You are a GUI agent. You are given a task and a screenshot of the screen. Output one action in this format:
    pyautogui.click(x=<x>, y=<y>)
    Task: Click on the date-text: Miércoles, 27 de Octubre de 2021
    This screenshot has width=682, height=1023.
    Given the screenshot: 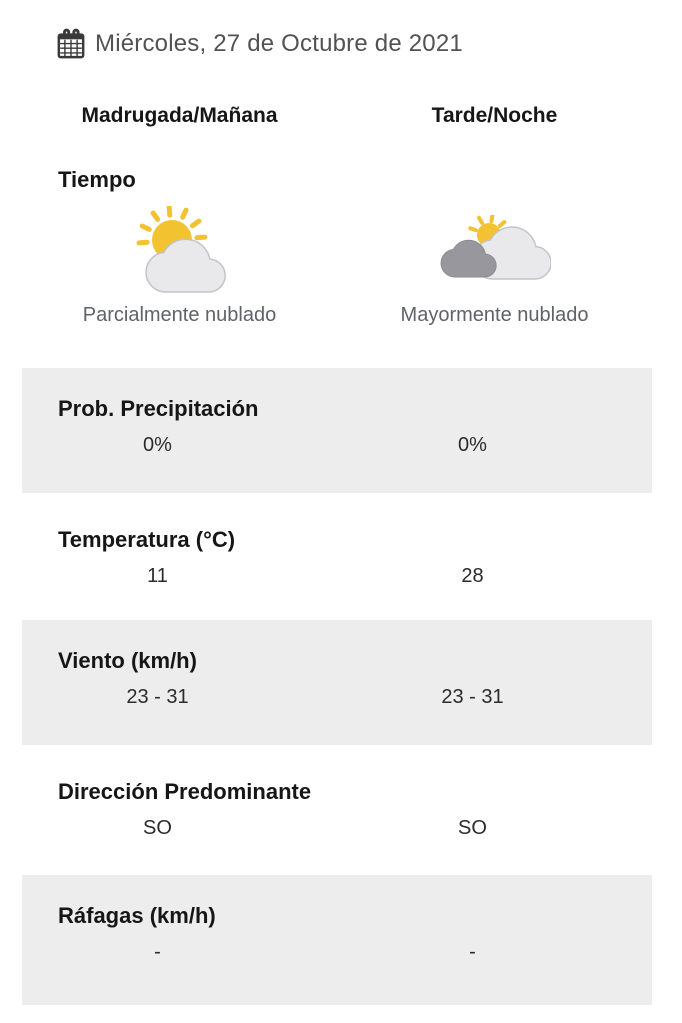 What is the action you would take?
    pyautogui.click(x=279, y=43)
    